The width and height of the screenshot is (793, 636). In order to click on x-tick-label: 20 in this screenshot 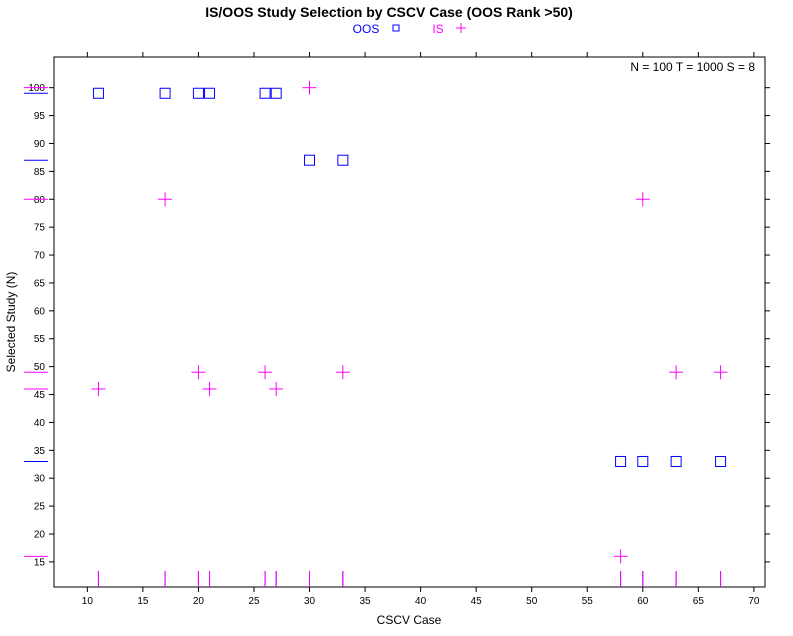, I will do `click(199, 601)`.